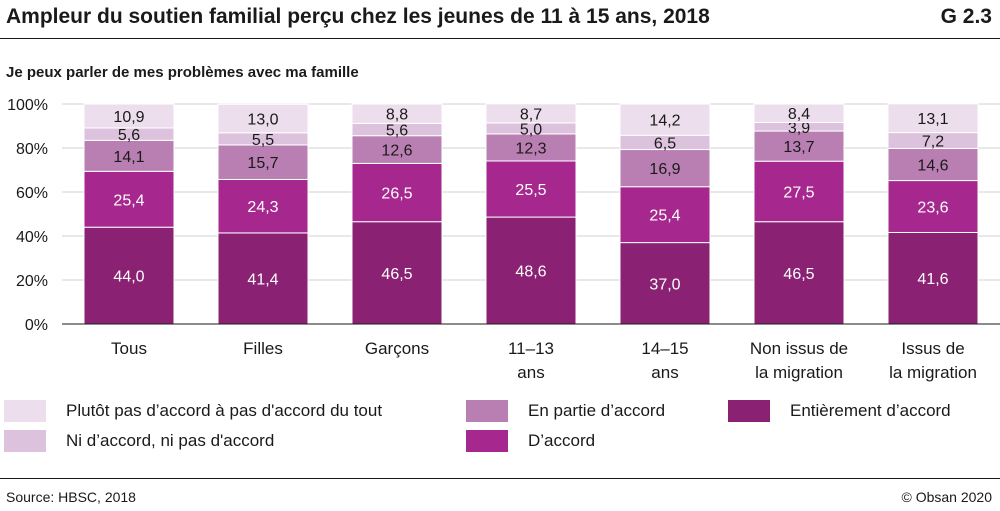  I want to click on legend-swatch-plutot-pas-daccord, so click(25, 411).